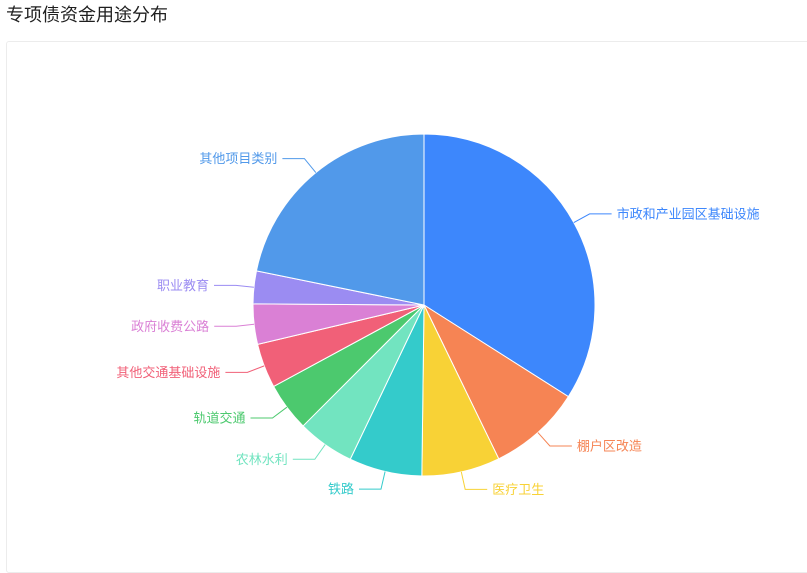 The image size is (807, 573). I want to click on slice-label: 铁路, so click(341, 490).